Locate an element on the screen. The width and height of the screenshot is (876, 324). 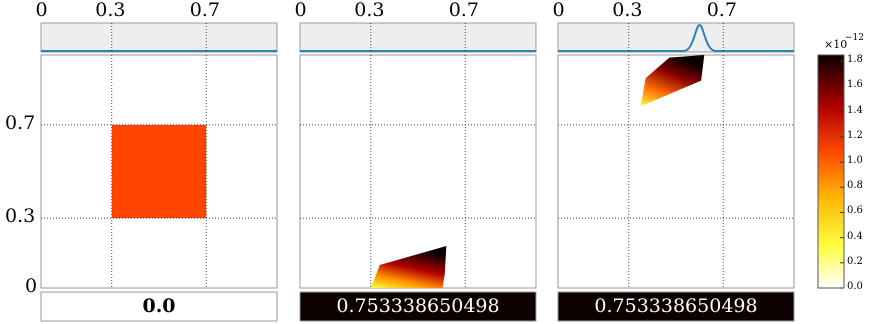
colorbar-tick-label: 0.2 is located at coordinates (855, 261).